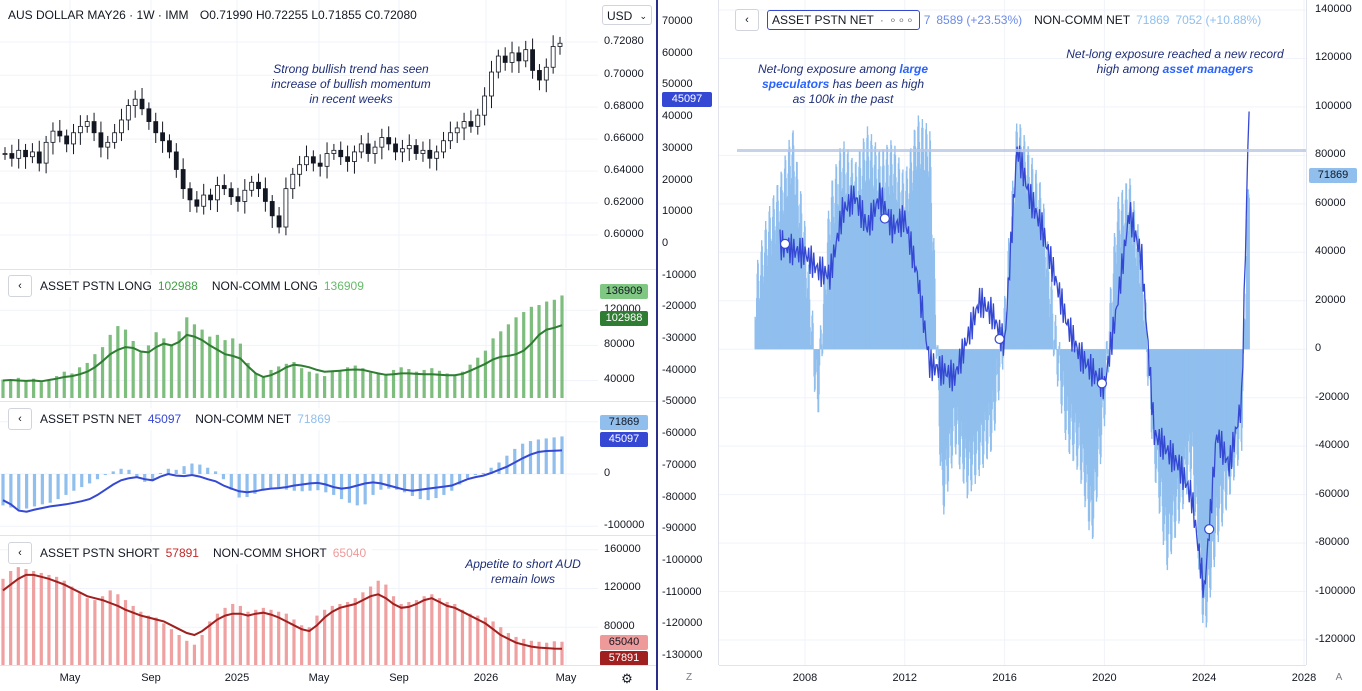 Image resolution: width=1362 pixels, height=691 pixels. Describe the element at coordinates (146, 15) in the screenshot. I see `interval: 1W` at that location.